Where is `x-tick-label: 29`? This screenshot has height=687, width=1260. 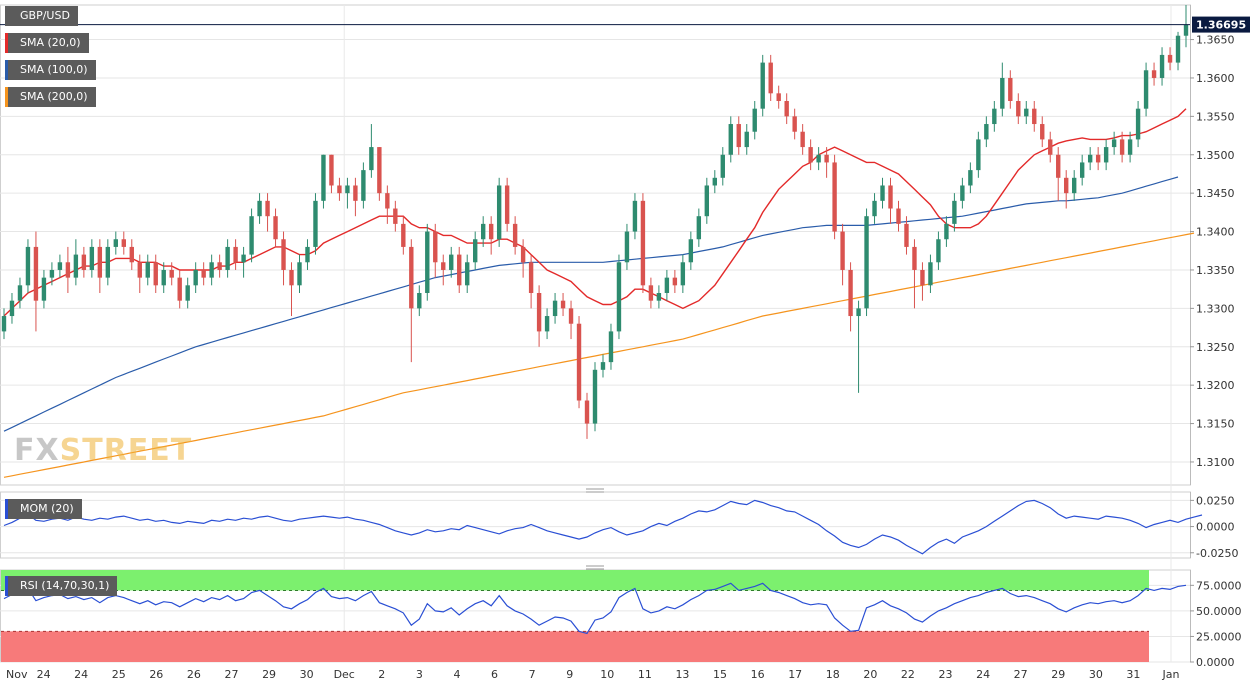
x-tick-label: 29 is located at coordinates (269, 674).